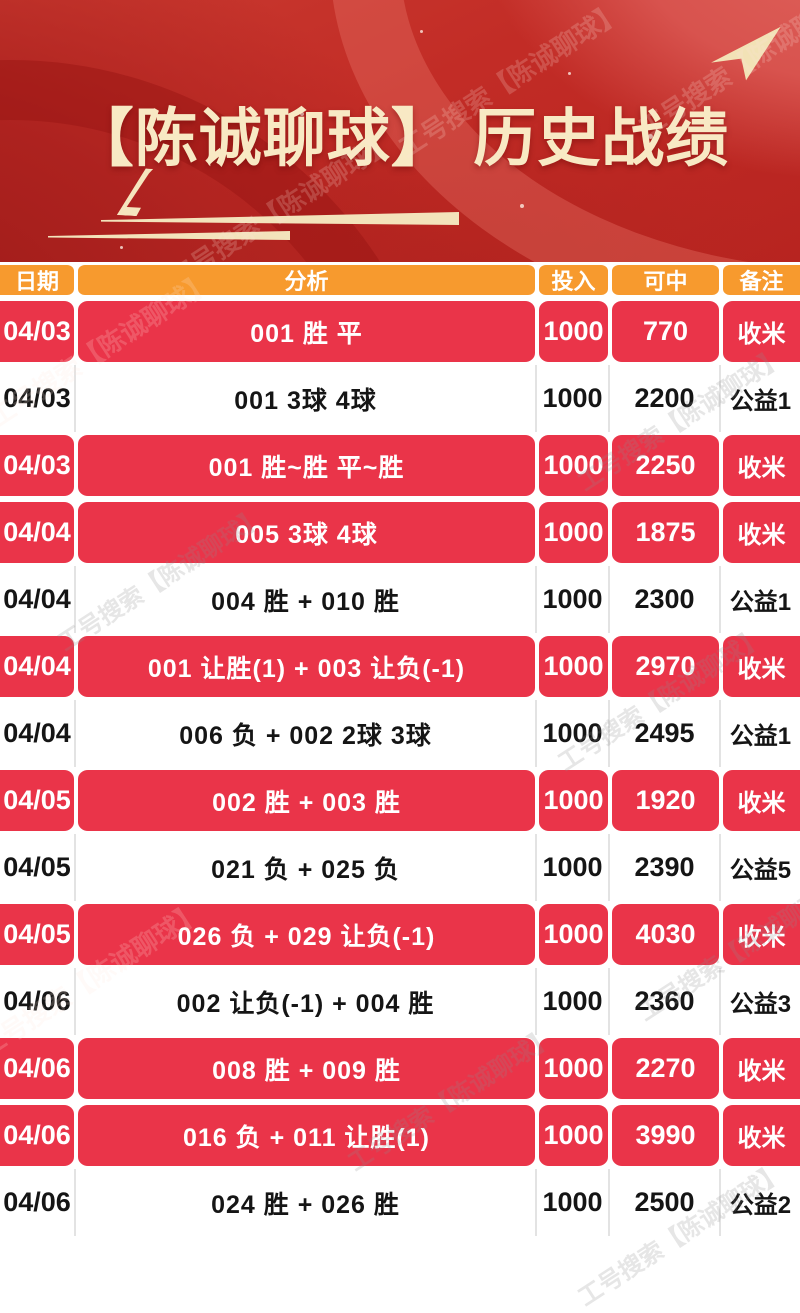  What do you see at coordinates (306, 1001) in the screenshot?
I see `analysis-cell: 002 让负(-1) + 004 胜` at bounding box center [306, 1001].